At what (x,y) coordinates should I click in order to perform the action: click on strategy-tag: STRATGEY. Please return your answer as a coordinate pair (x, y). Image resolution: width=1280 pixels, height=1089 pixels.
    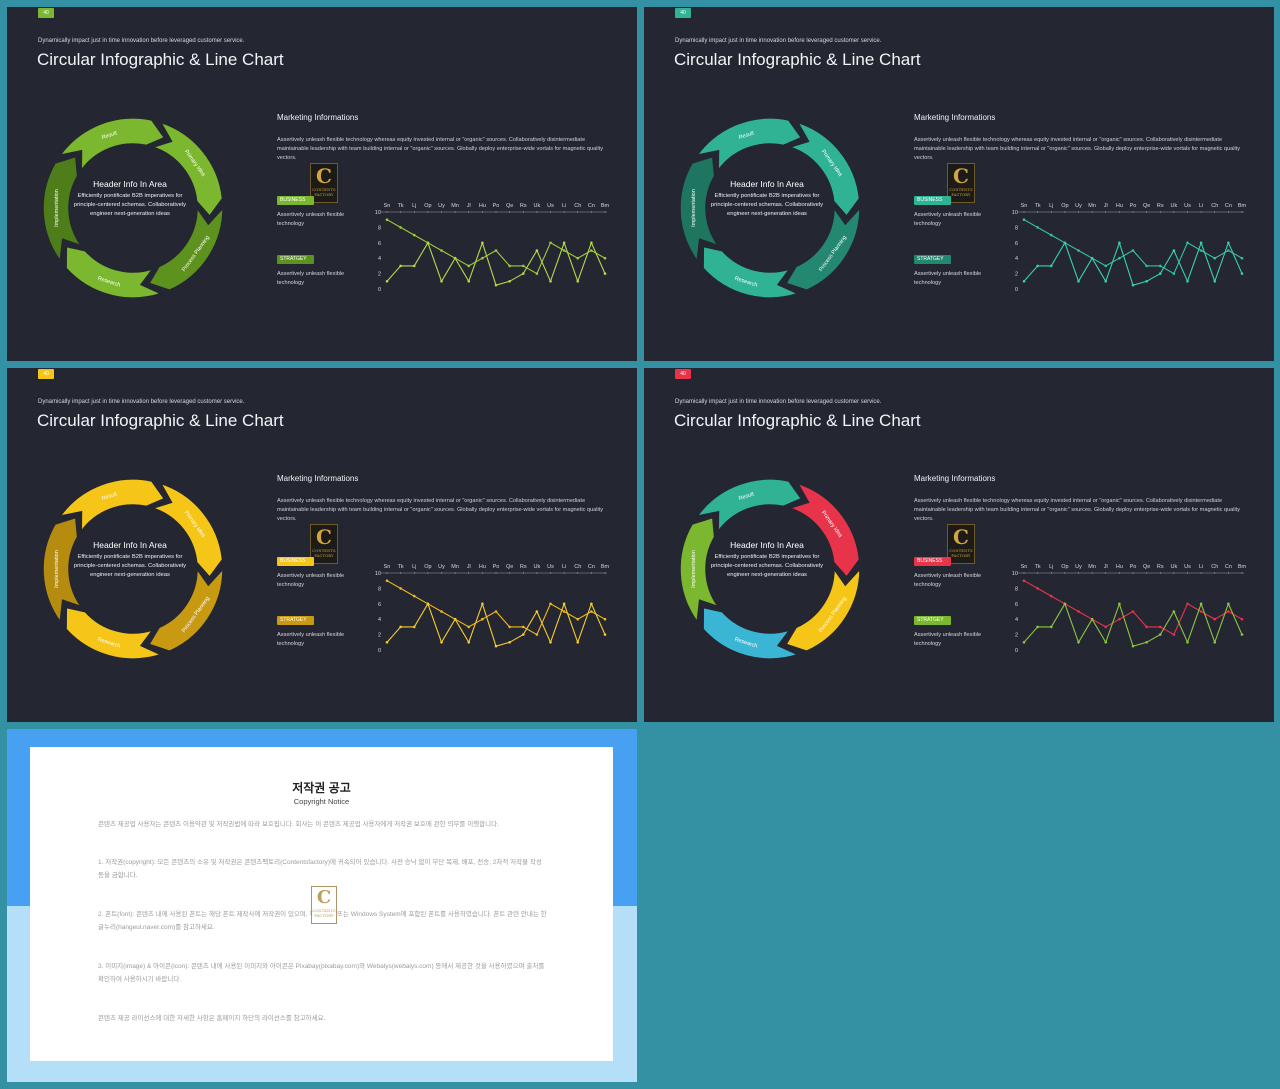
    Looking at the image, I should click on (932, 620).